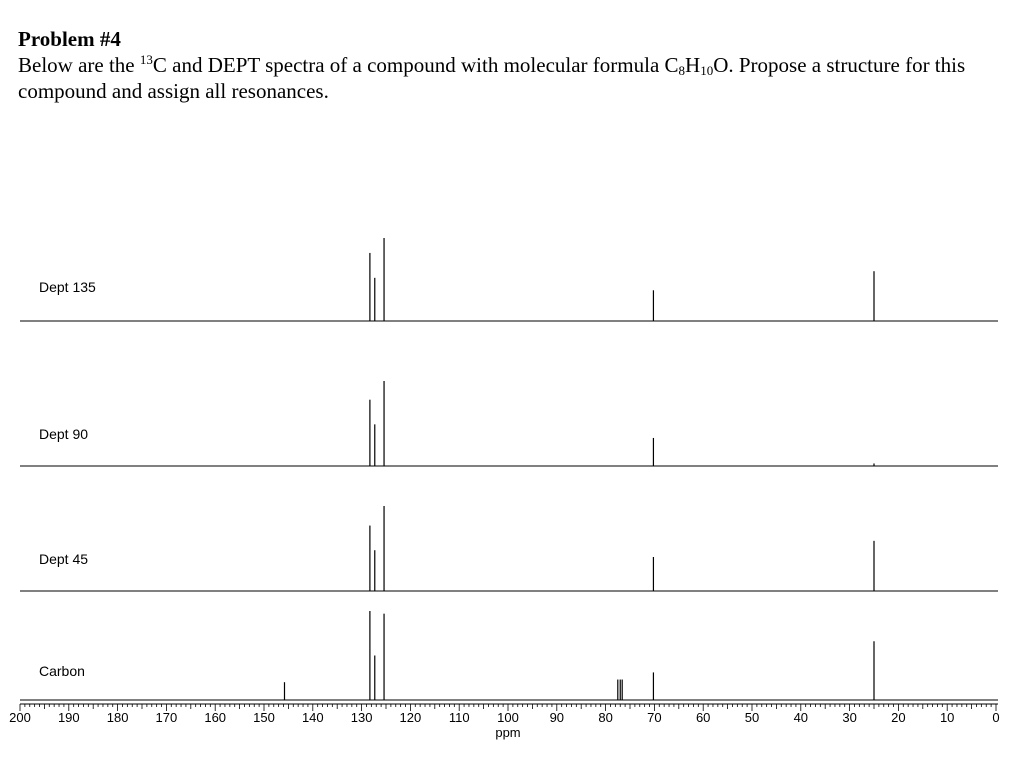  I want to click on x-tick-label: 120, so click(411, 717).